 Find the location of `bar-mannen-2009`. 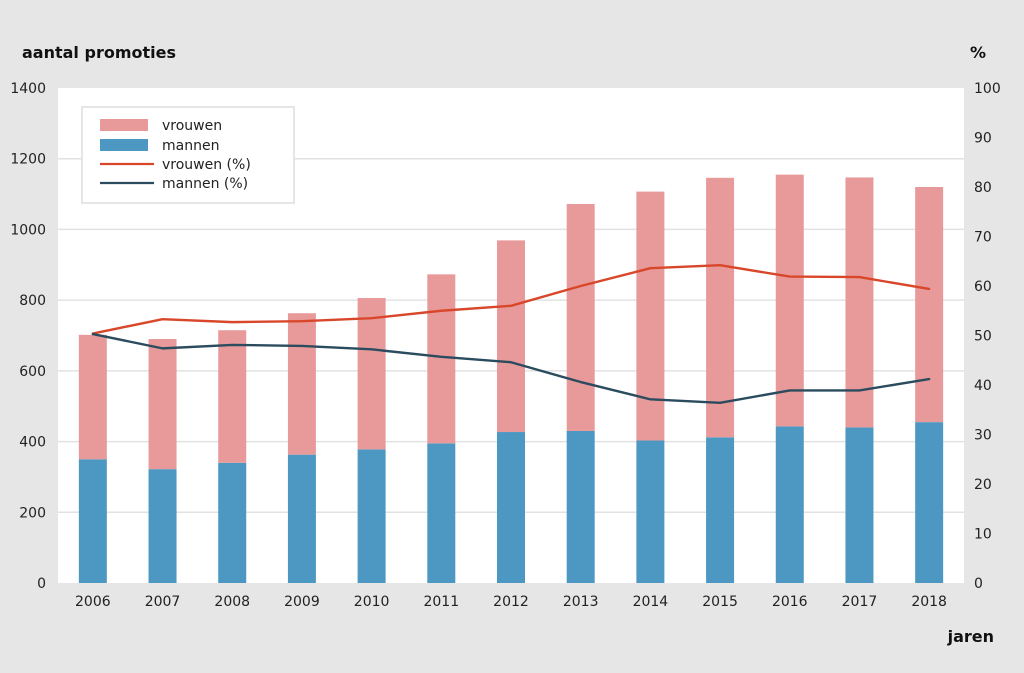

bar-mannen-2009 is located at coordinates (301, 518).